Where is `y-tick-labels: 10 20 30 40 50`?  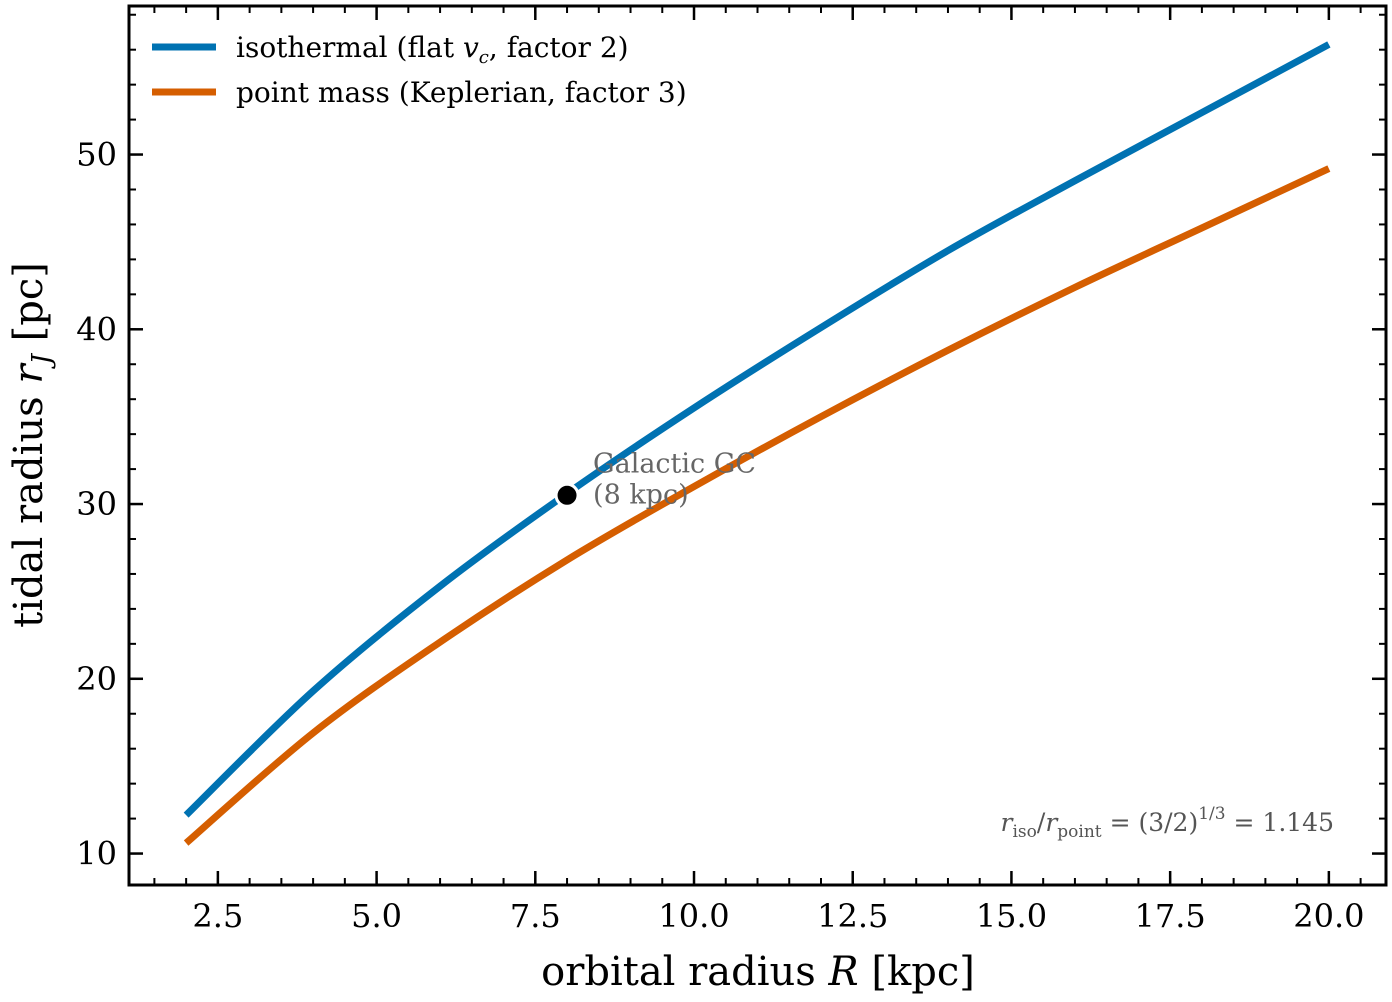
y-tick-labels: 10 20 30 40 50 is located at coordinates (96, 504).